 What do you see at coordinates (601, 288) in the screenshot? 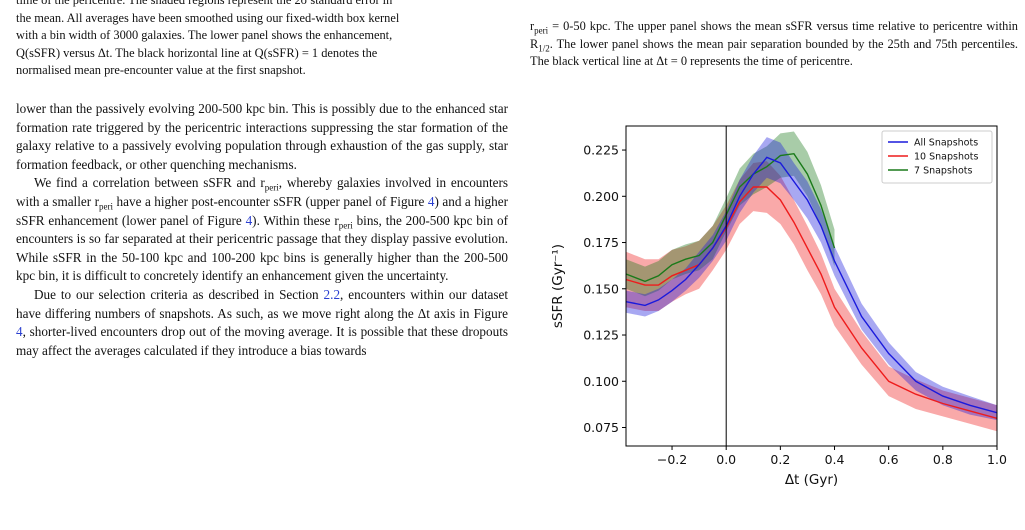
I see `y-tick-label: 0.150` at bounding box center [601, 288].